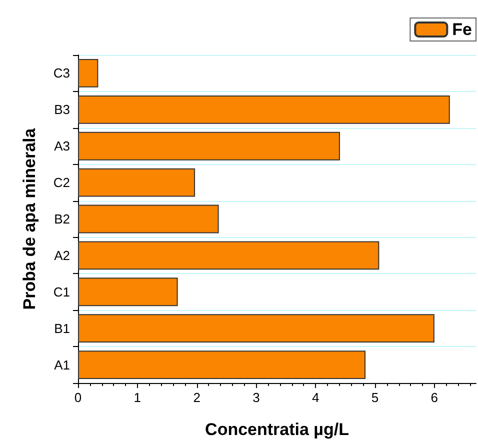 The width and height of the screenshot is (478, 447). What do you see at coordinates (462, 29) in the screenshot?
I see `legend-label: Fe` at bounding box center [462, 29].